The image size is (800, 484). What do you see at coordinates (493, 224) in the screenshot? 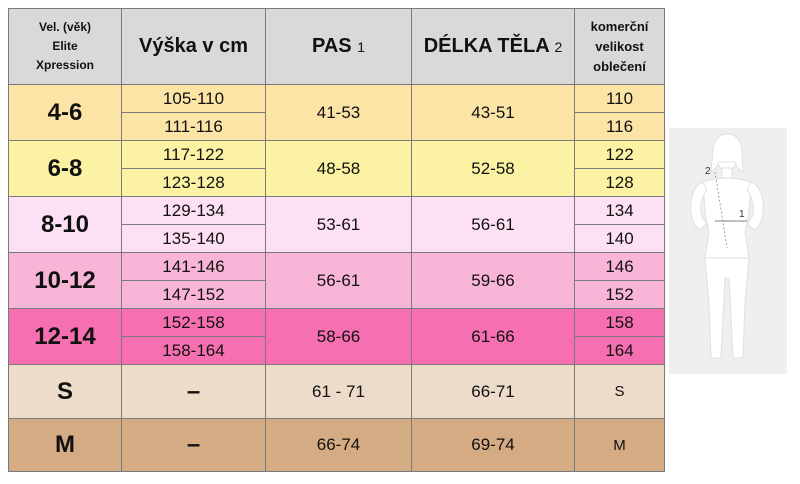
I see `length-cell: 56-61` at bounding box center [493, 224].